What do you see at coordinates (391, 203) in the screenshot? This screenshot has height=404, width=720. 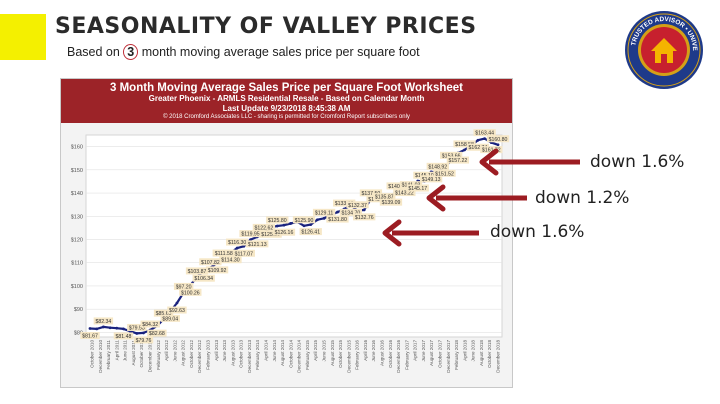 I see `data-label: $139.09` at bounding box center [391, 203].